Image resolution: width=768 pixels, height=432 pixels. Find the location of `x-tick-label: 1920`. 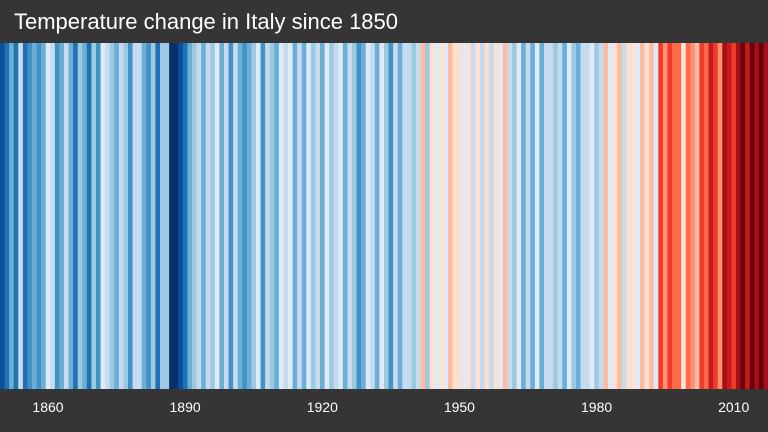

x-tick-label: 1920 is located at coordinates (322, 407).